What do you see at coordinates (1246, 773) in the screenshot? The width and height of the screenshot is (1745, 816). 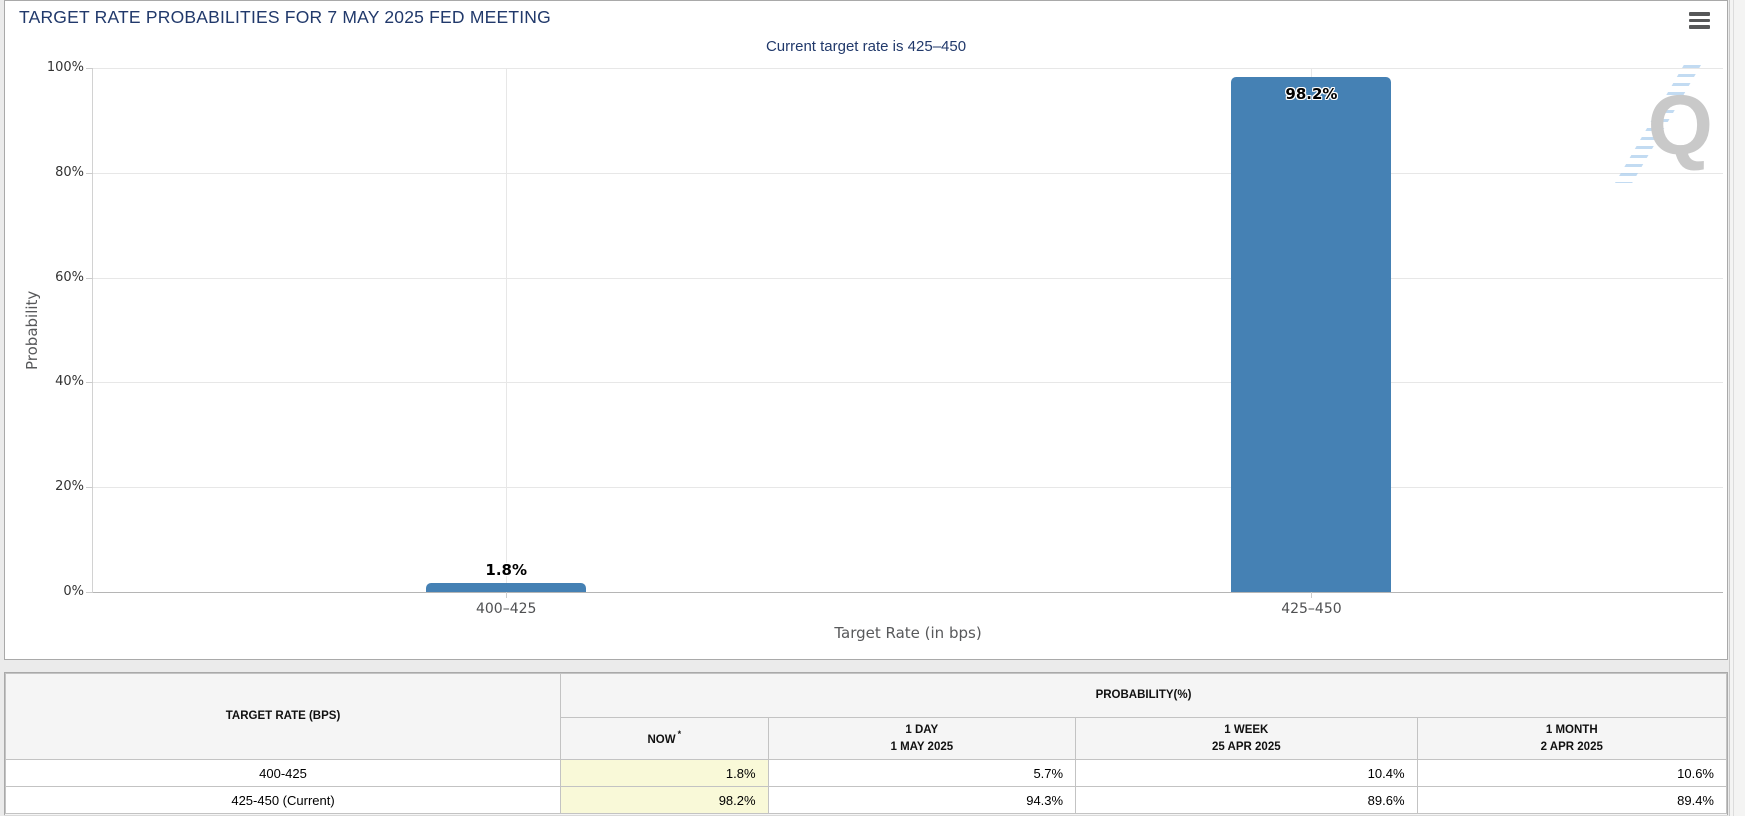 I see `1-week-value: 10.4%` at bounding box center [1246, 773].